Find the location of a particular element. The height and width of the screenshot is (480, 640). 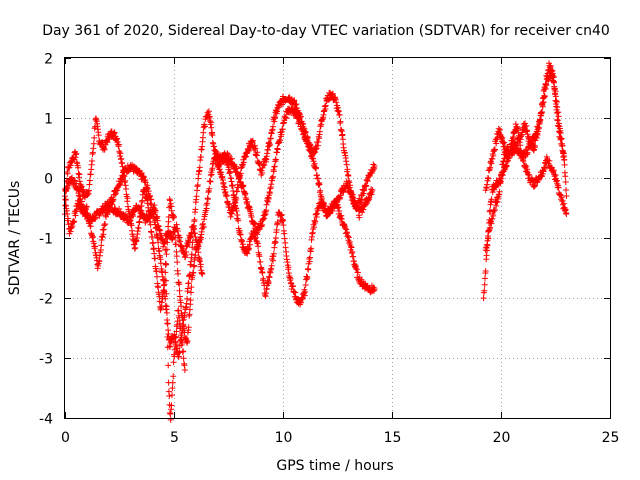

y-tick-label: -1 is located at coordinates (46, 240).